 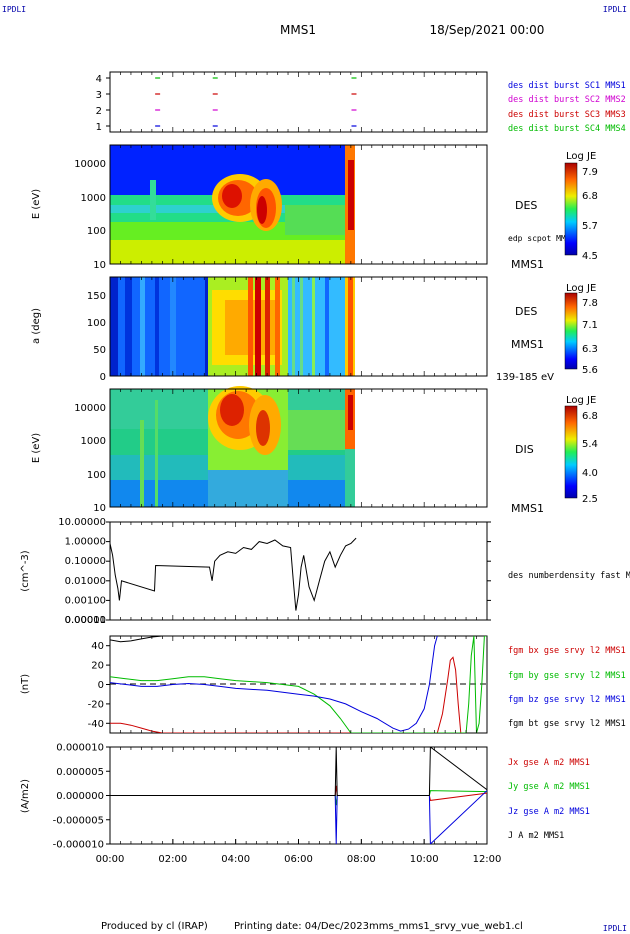 What do you see at coordinates (99, 350) in the screenshot?
I see `des-pitch-ytick-50: 50` at bounding box center [99, 350].